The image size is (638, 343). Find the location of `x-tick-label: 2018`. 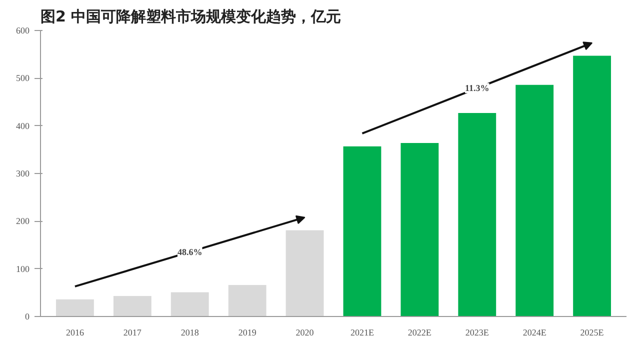

x-tick-label: 2018 is located at coordinates (190, 333).